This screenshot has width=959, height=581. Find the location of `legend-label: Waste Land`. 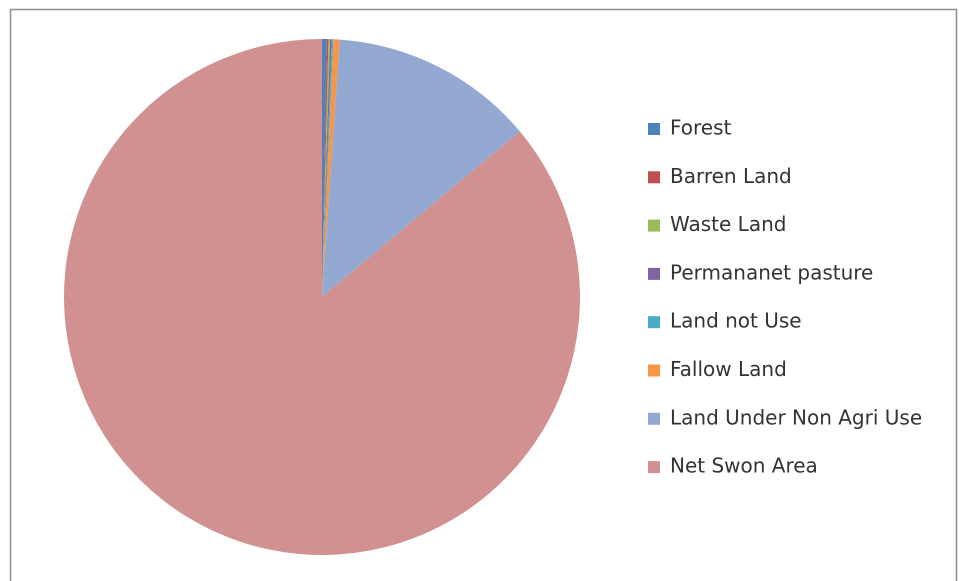

legend-label: Waste Land is located at coordinates (728, 224).